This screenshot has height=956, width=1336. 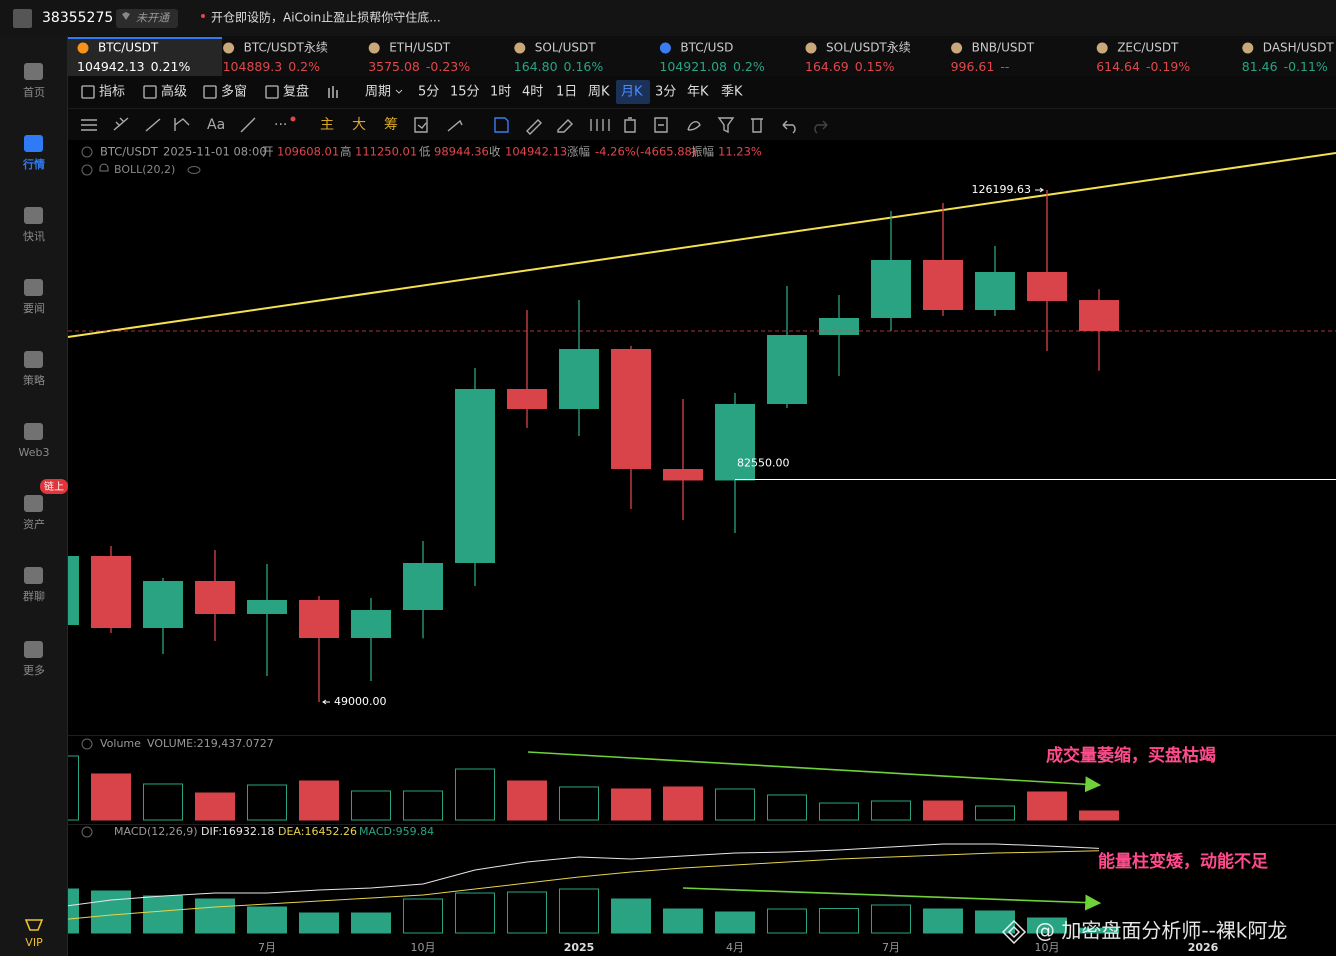 I want to click on text-tool: Aa, so click(x=216, y=125).